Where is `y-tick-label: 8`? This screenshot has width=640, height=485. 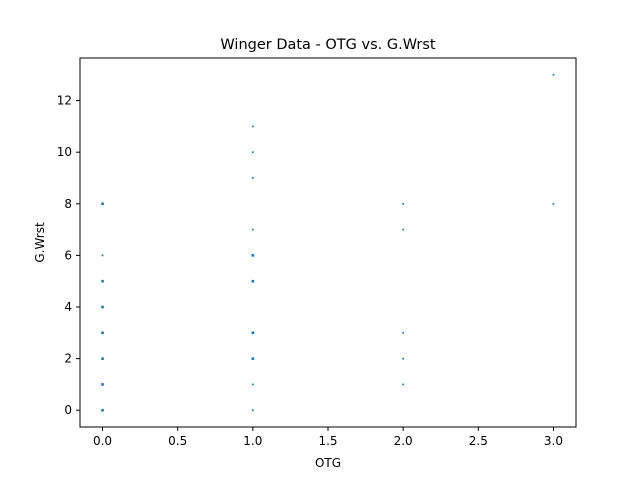 y-tick-label: 8 is located at coordinates (68, 204).